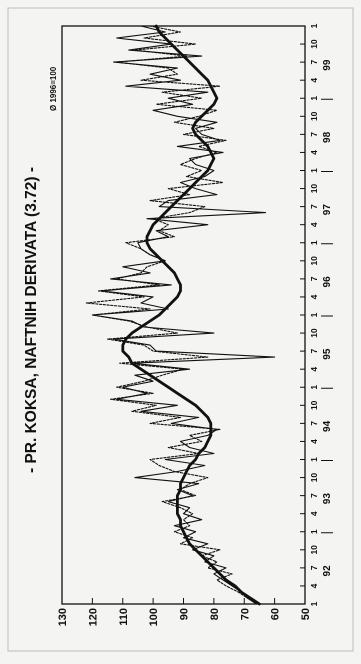 The image size is (361, 664). Describe the element at coordinates (327, 571) in the screenshot. I see `year-label: 92` at that location.